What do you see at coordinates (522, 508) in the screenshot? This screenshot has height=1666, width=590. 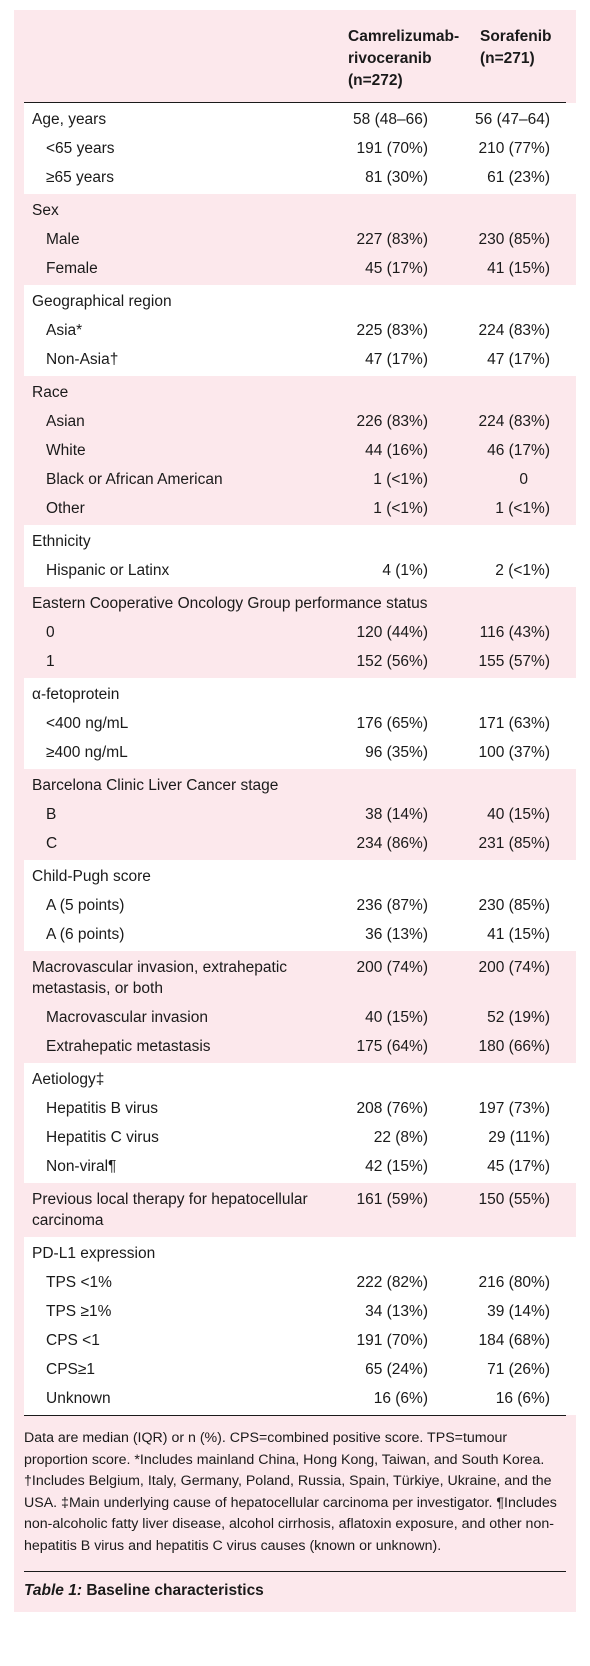 I see `cell-sorafenib: 1 (<1%)` at bounding box center [522, 508].